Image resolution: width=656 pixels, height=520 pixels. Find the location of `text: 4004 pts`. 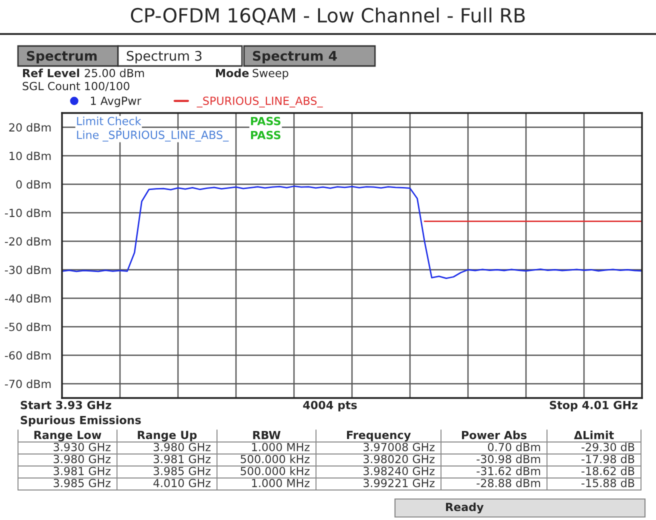

text: 4004 pts is located at coordinates (330, 406).